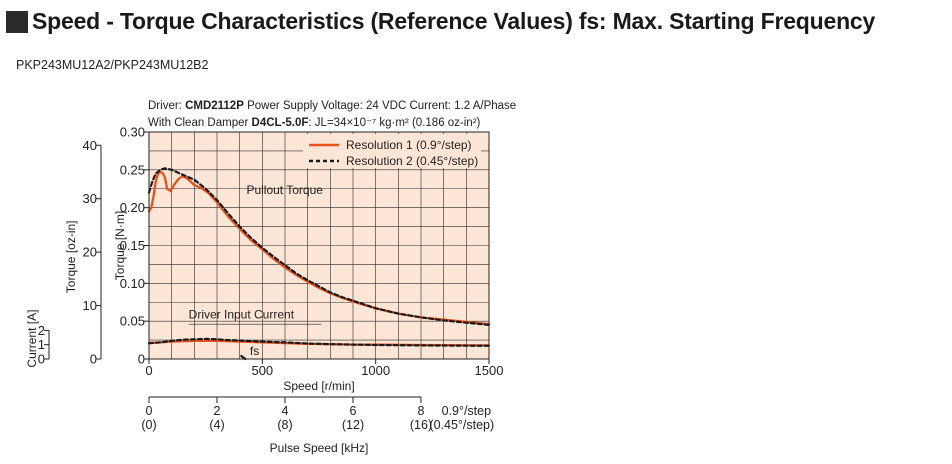 The height and width of the screenshot is (464, 952). Describe the element at coordinates (375, 370) in the screenshot. I see `x-tick-label: 1000` at that location.